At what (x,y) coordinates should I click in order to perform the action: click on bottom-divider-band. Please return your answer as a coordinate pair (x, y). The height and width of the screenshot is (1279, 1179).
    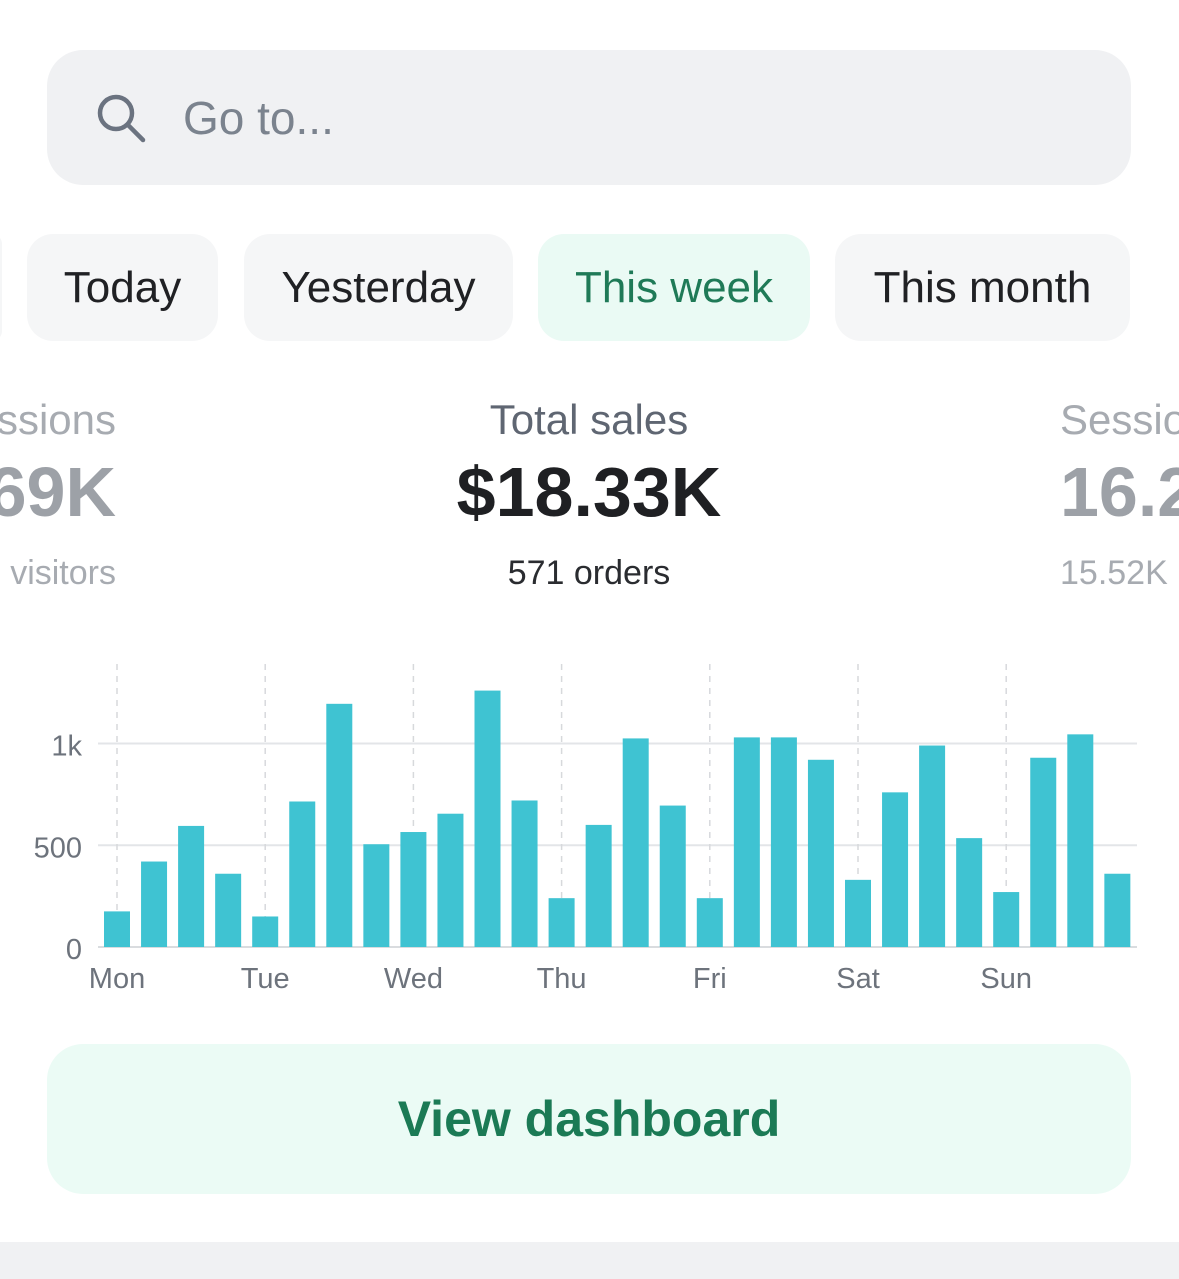
    Looking at the image, I should click on (589, 1260).